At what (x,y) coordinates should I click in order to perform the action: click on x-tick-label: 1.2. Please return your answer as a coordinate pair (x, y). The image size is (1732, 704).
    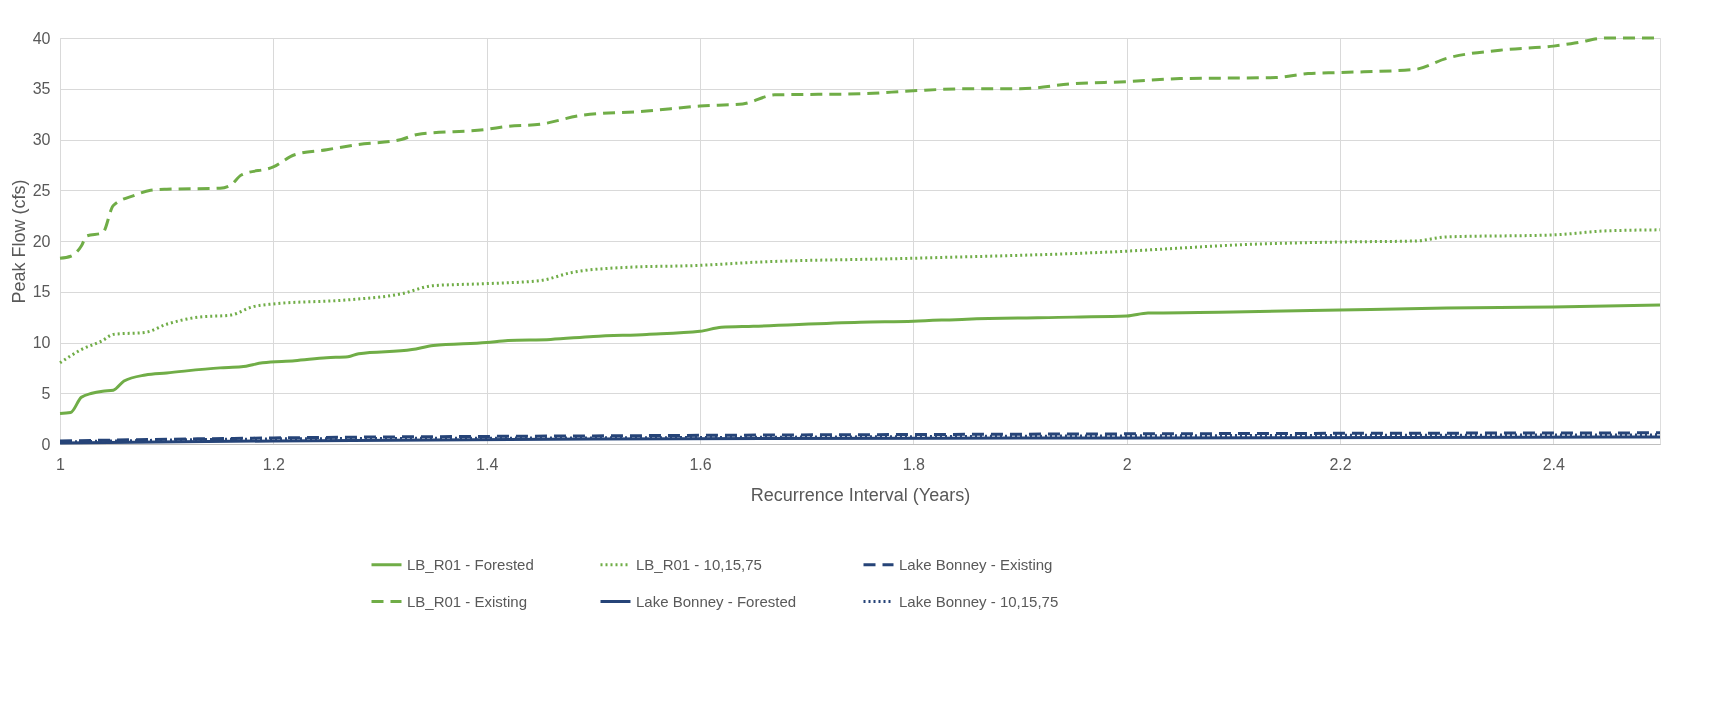
    Looking at the image, I should click on (274, 464).